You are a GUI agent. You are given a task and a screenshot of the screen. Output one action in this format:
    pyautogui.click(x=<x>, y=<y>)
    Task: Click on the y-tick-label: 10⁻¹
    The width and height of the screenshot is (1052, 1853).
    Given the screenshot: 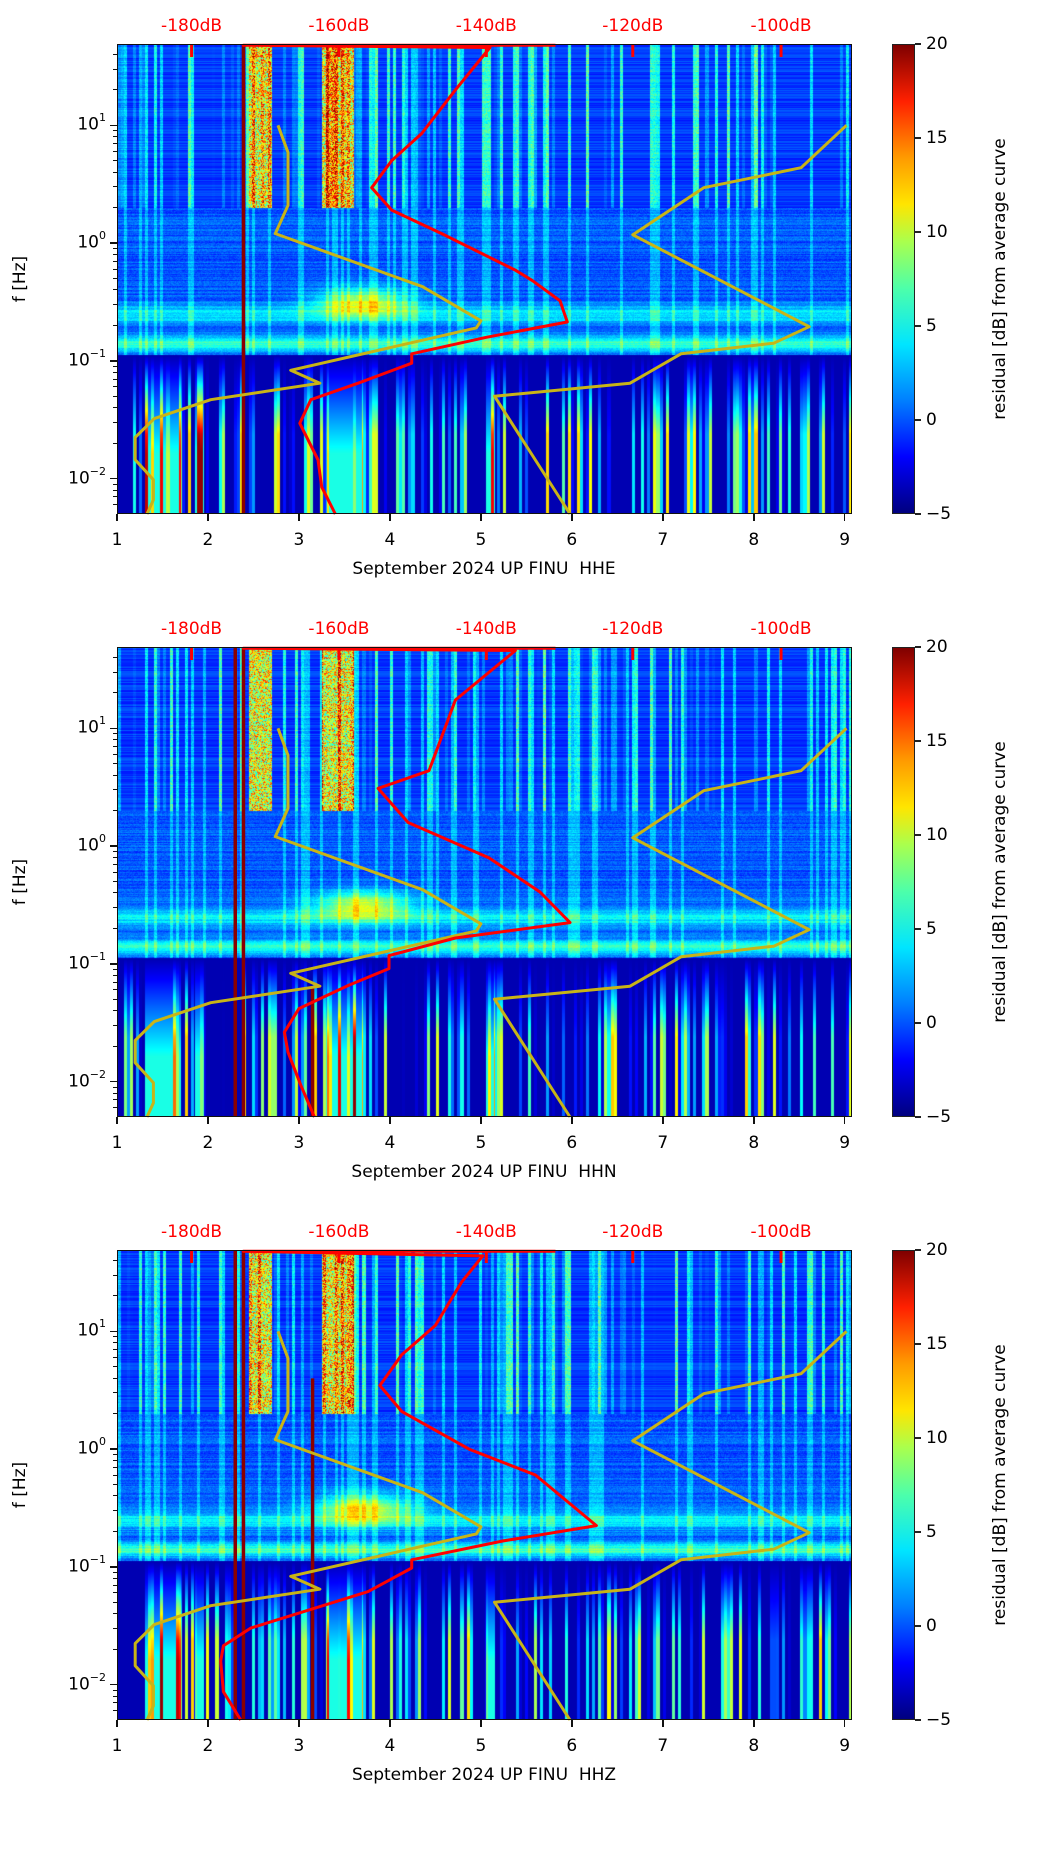 What is the action you would take?
    pyautogui.click(x=87, y=963)
    